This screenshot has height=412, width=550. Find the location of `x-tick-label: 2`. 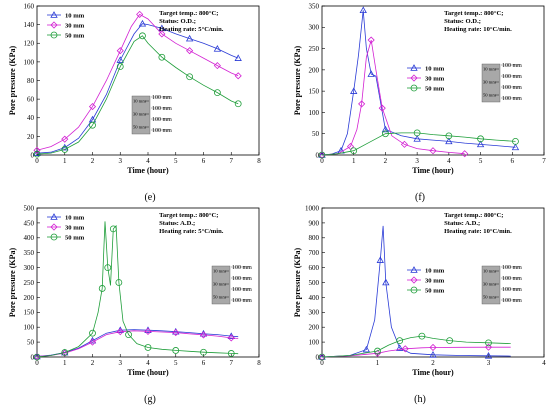

x-tick-label: 2 is located at coordinates (433, 363).